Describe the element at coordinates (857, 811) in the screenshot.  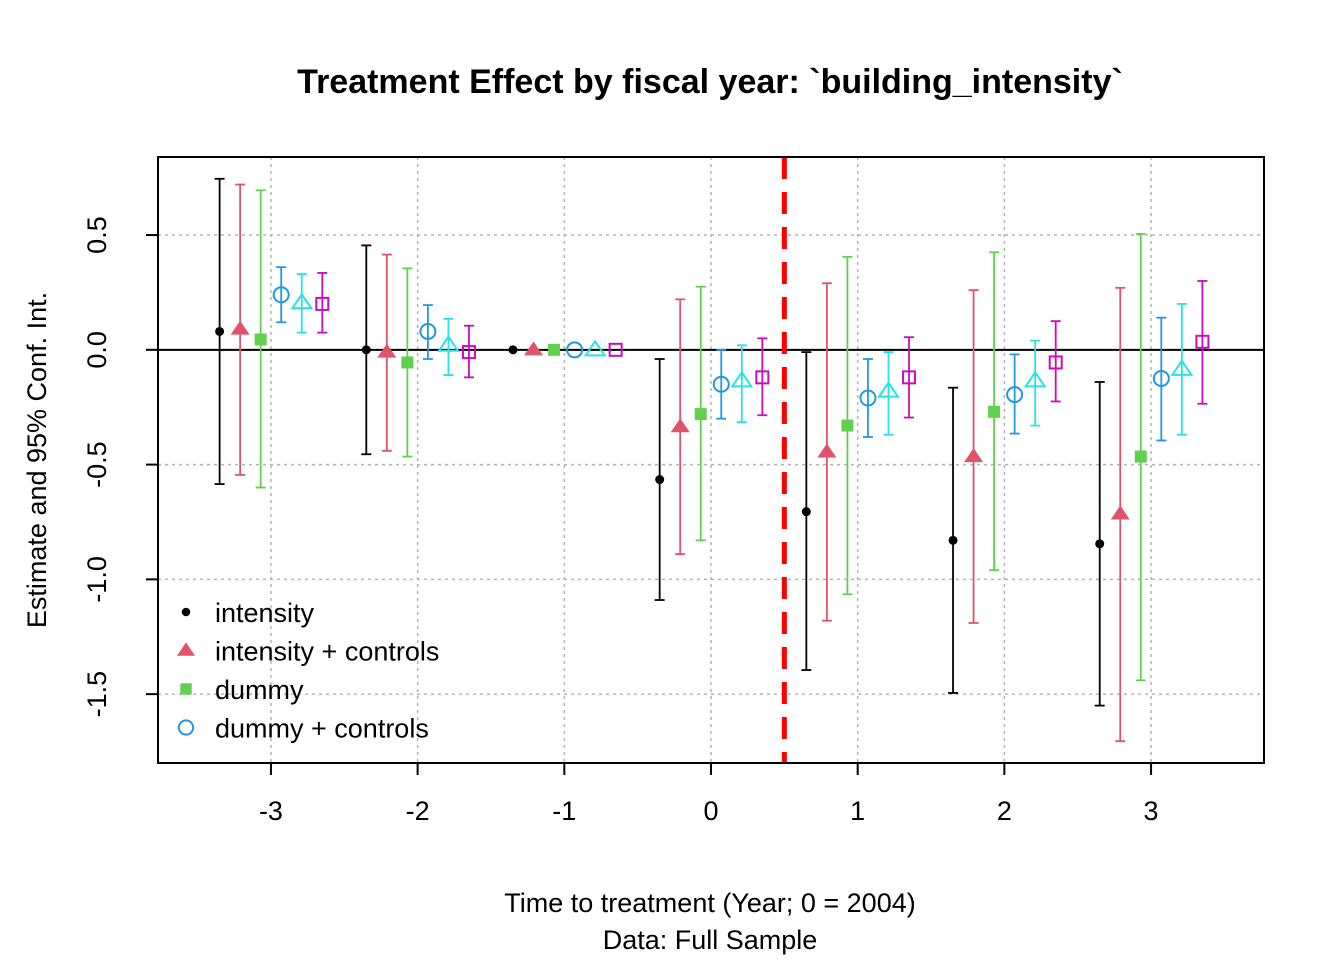
I see `x-tick-label: 1` at that location.